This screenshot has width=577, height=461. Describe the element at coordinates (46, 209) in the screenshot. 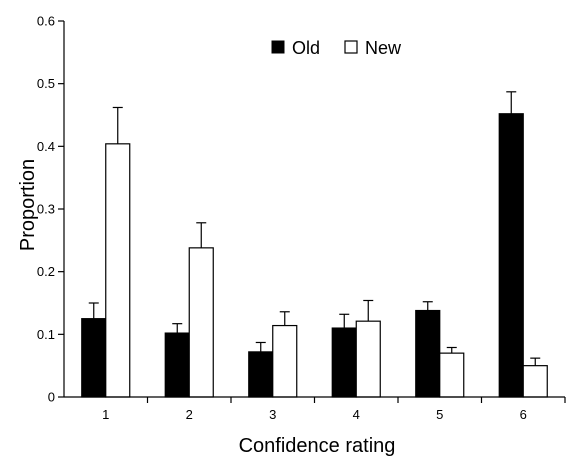

I see `y-tick-label: 0.3` at that location.